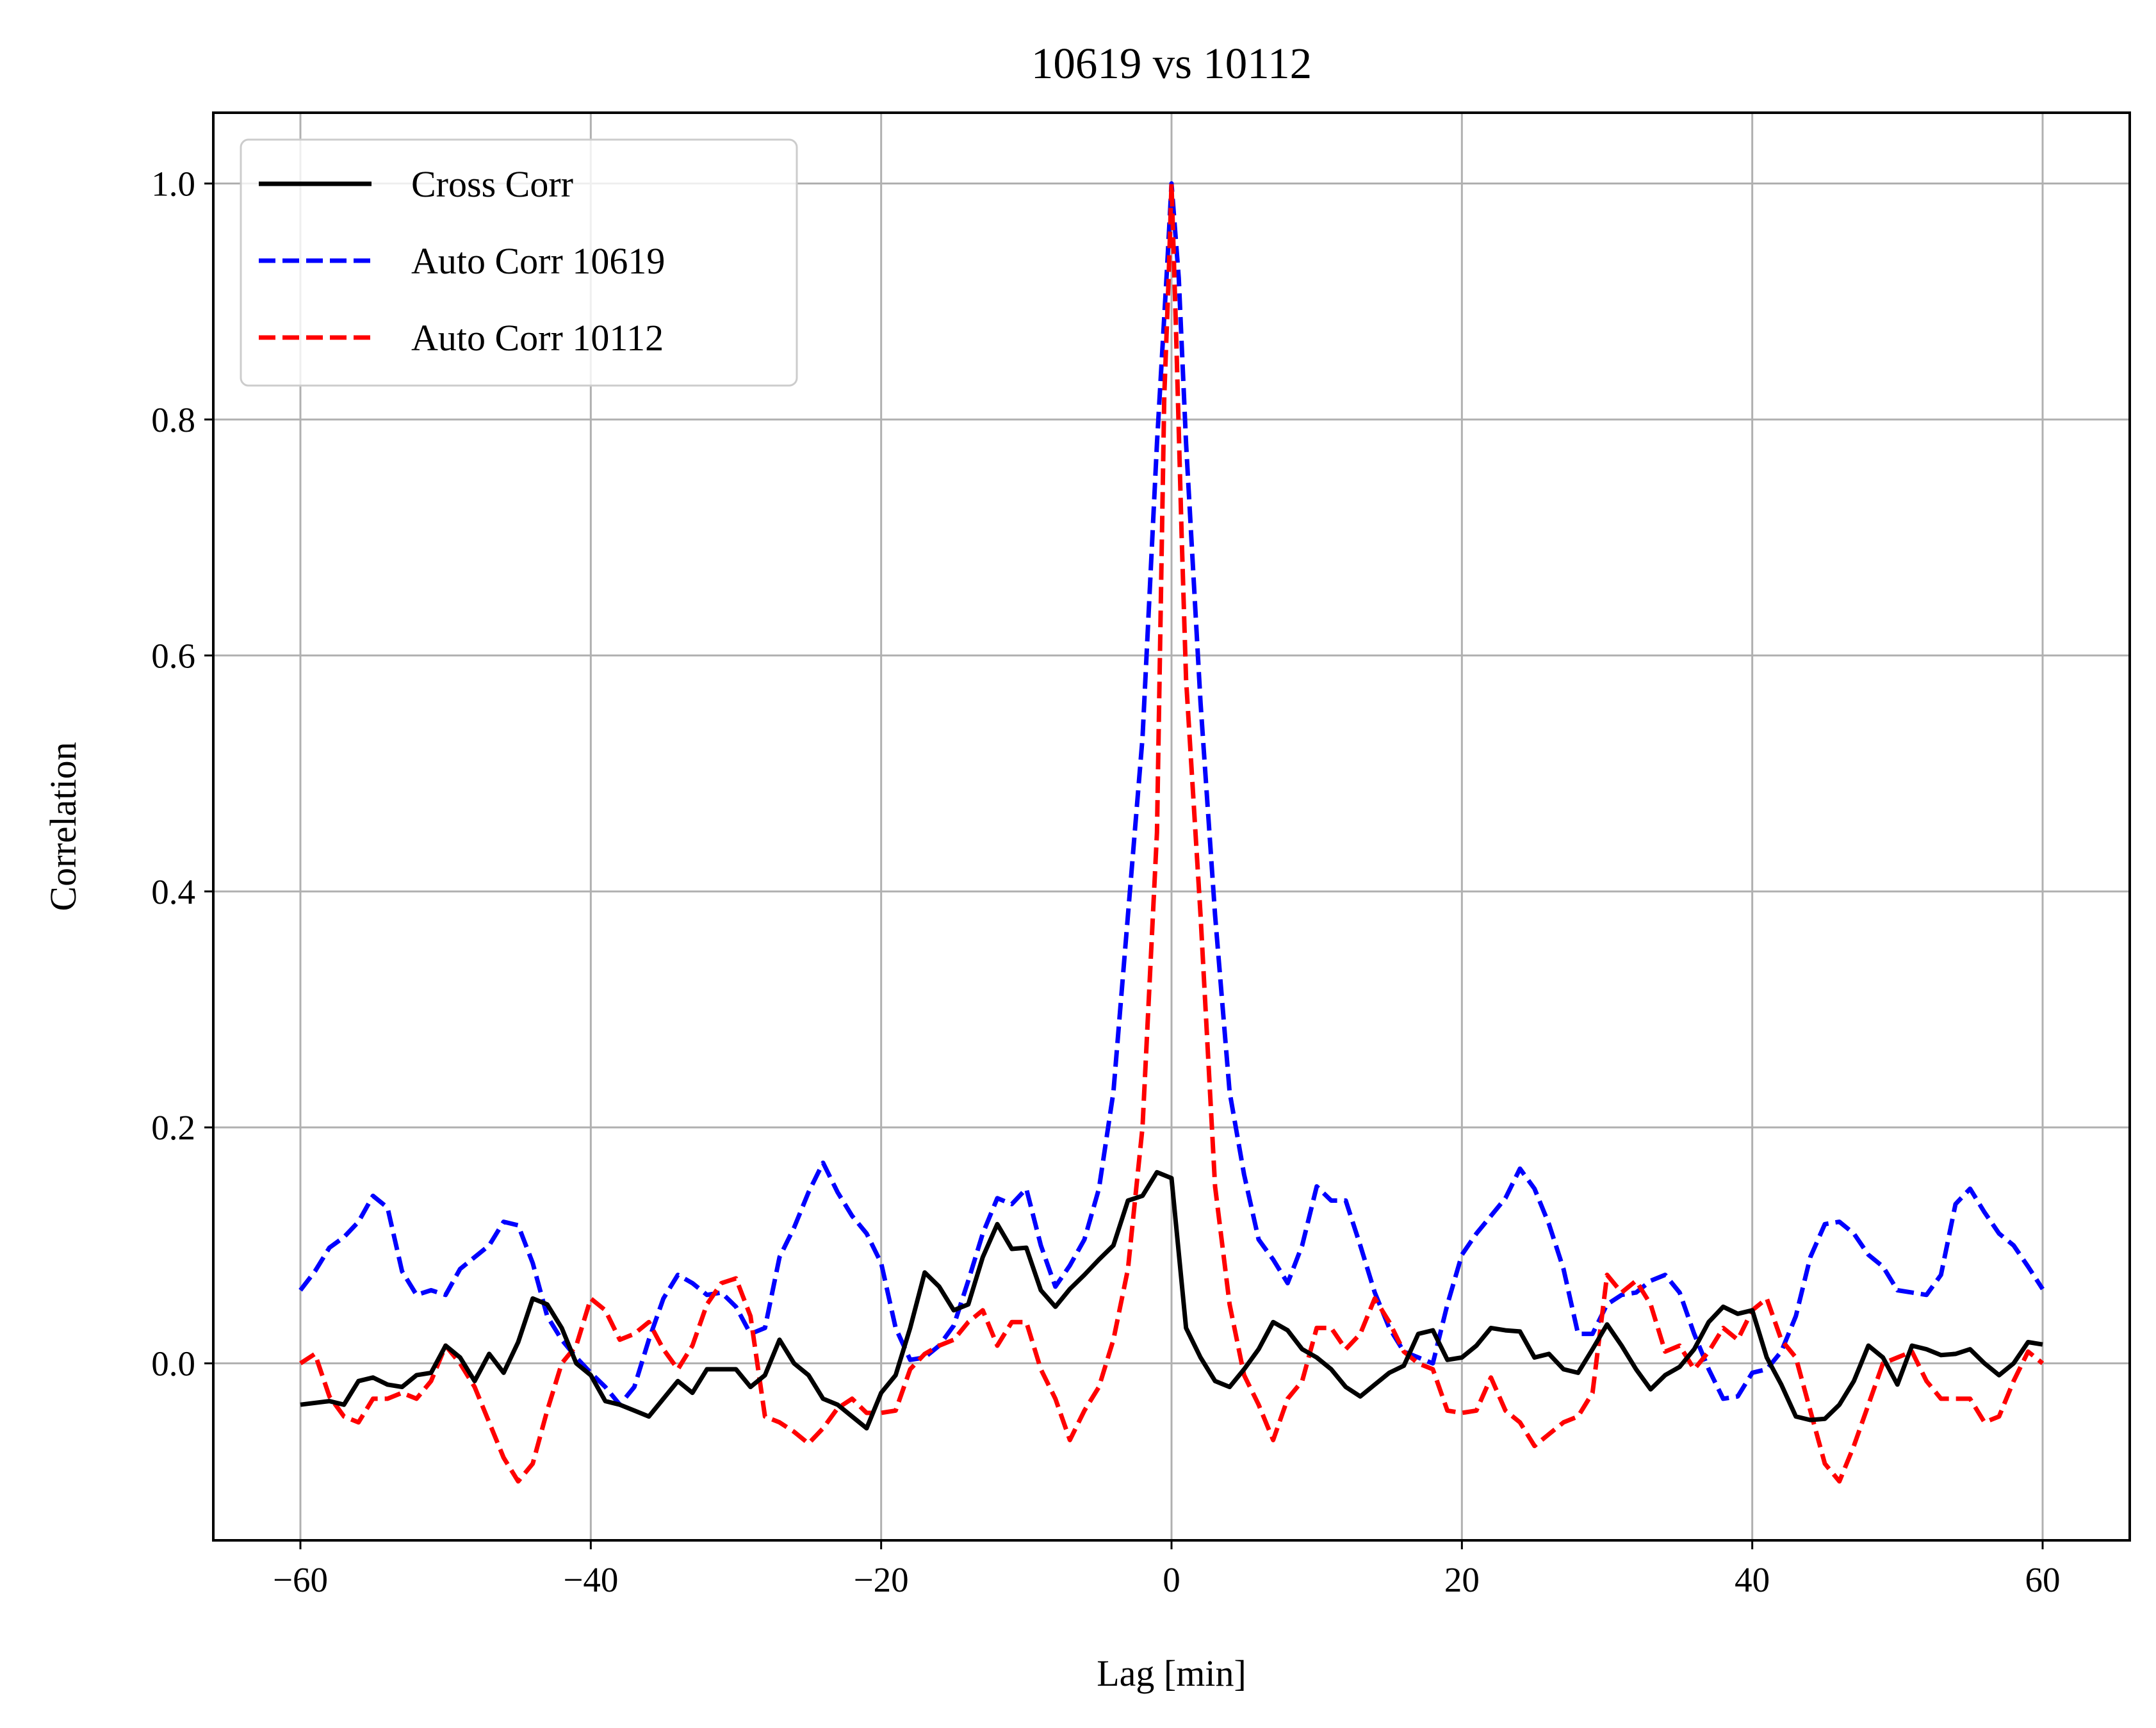 This screenshot has width=2156, height=1728. What do you see at coordinates (492, 184) in the screenshot?
I see `legend-label-0: Cross Corr` at bounding box center [492, 184].